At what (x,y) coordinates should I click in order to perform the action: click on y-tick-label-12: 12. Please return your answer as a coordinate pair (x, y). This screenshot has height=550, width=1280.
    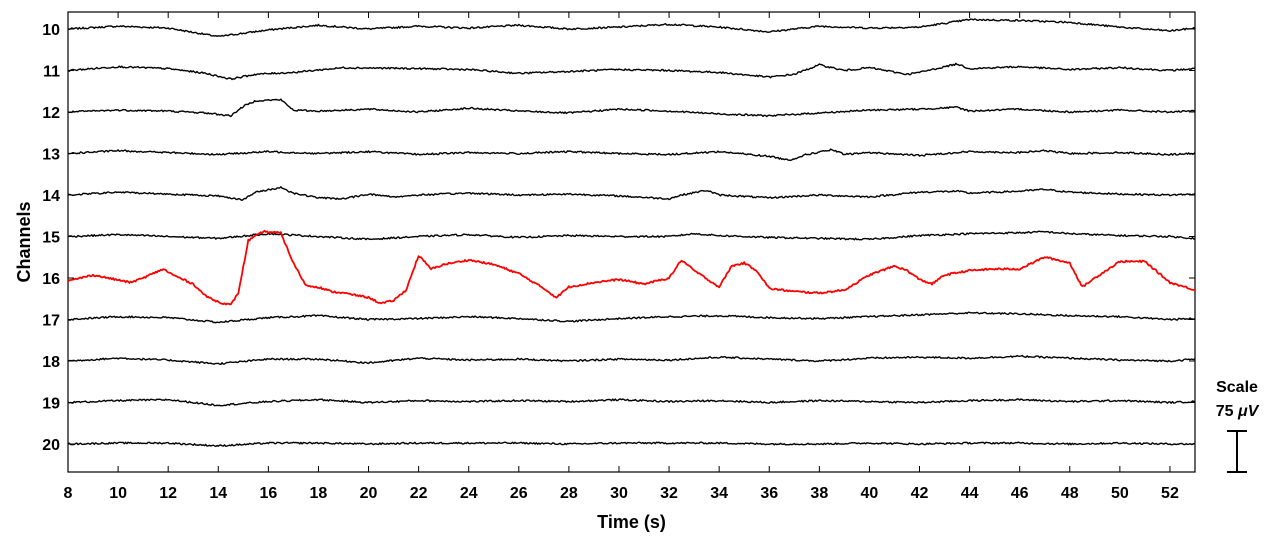
    Looking at the image, I should click on (51, 113).